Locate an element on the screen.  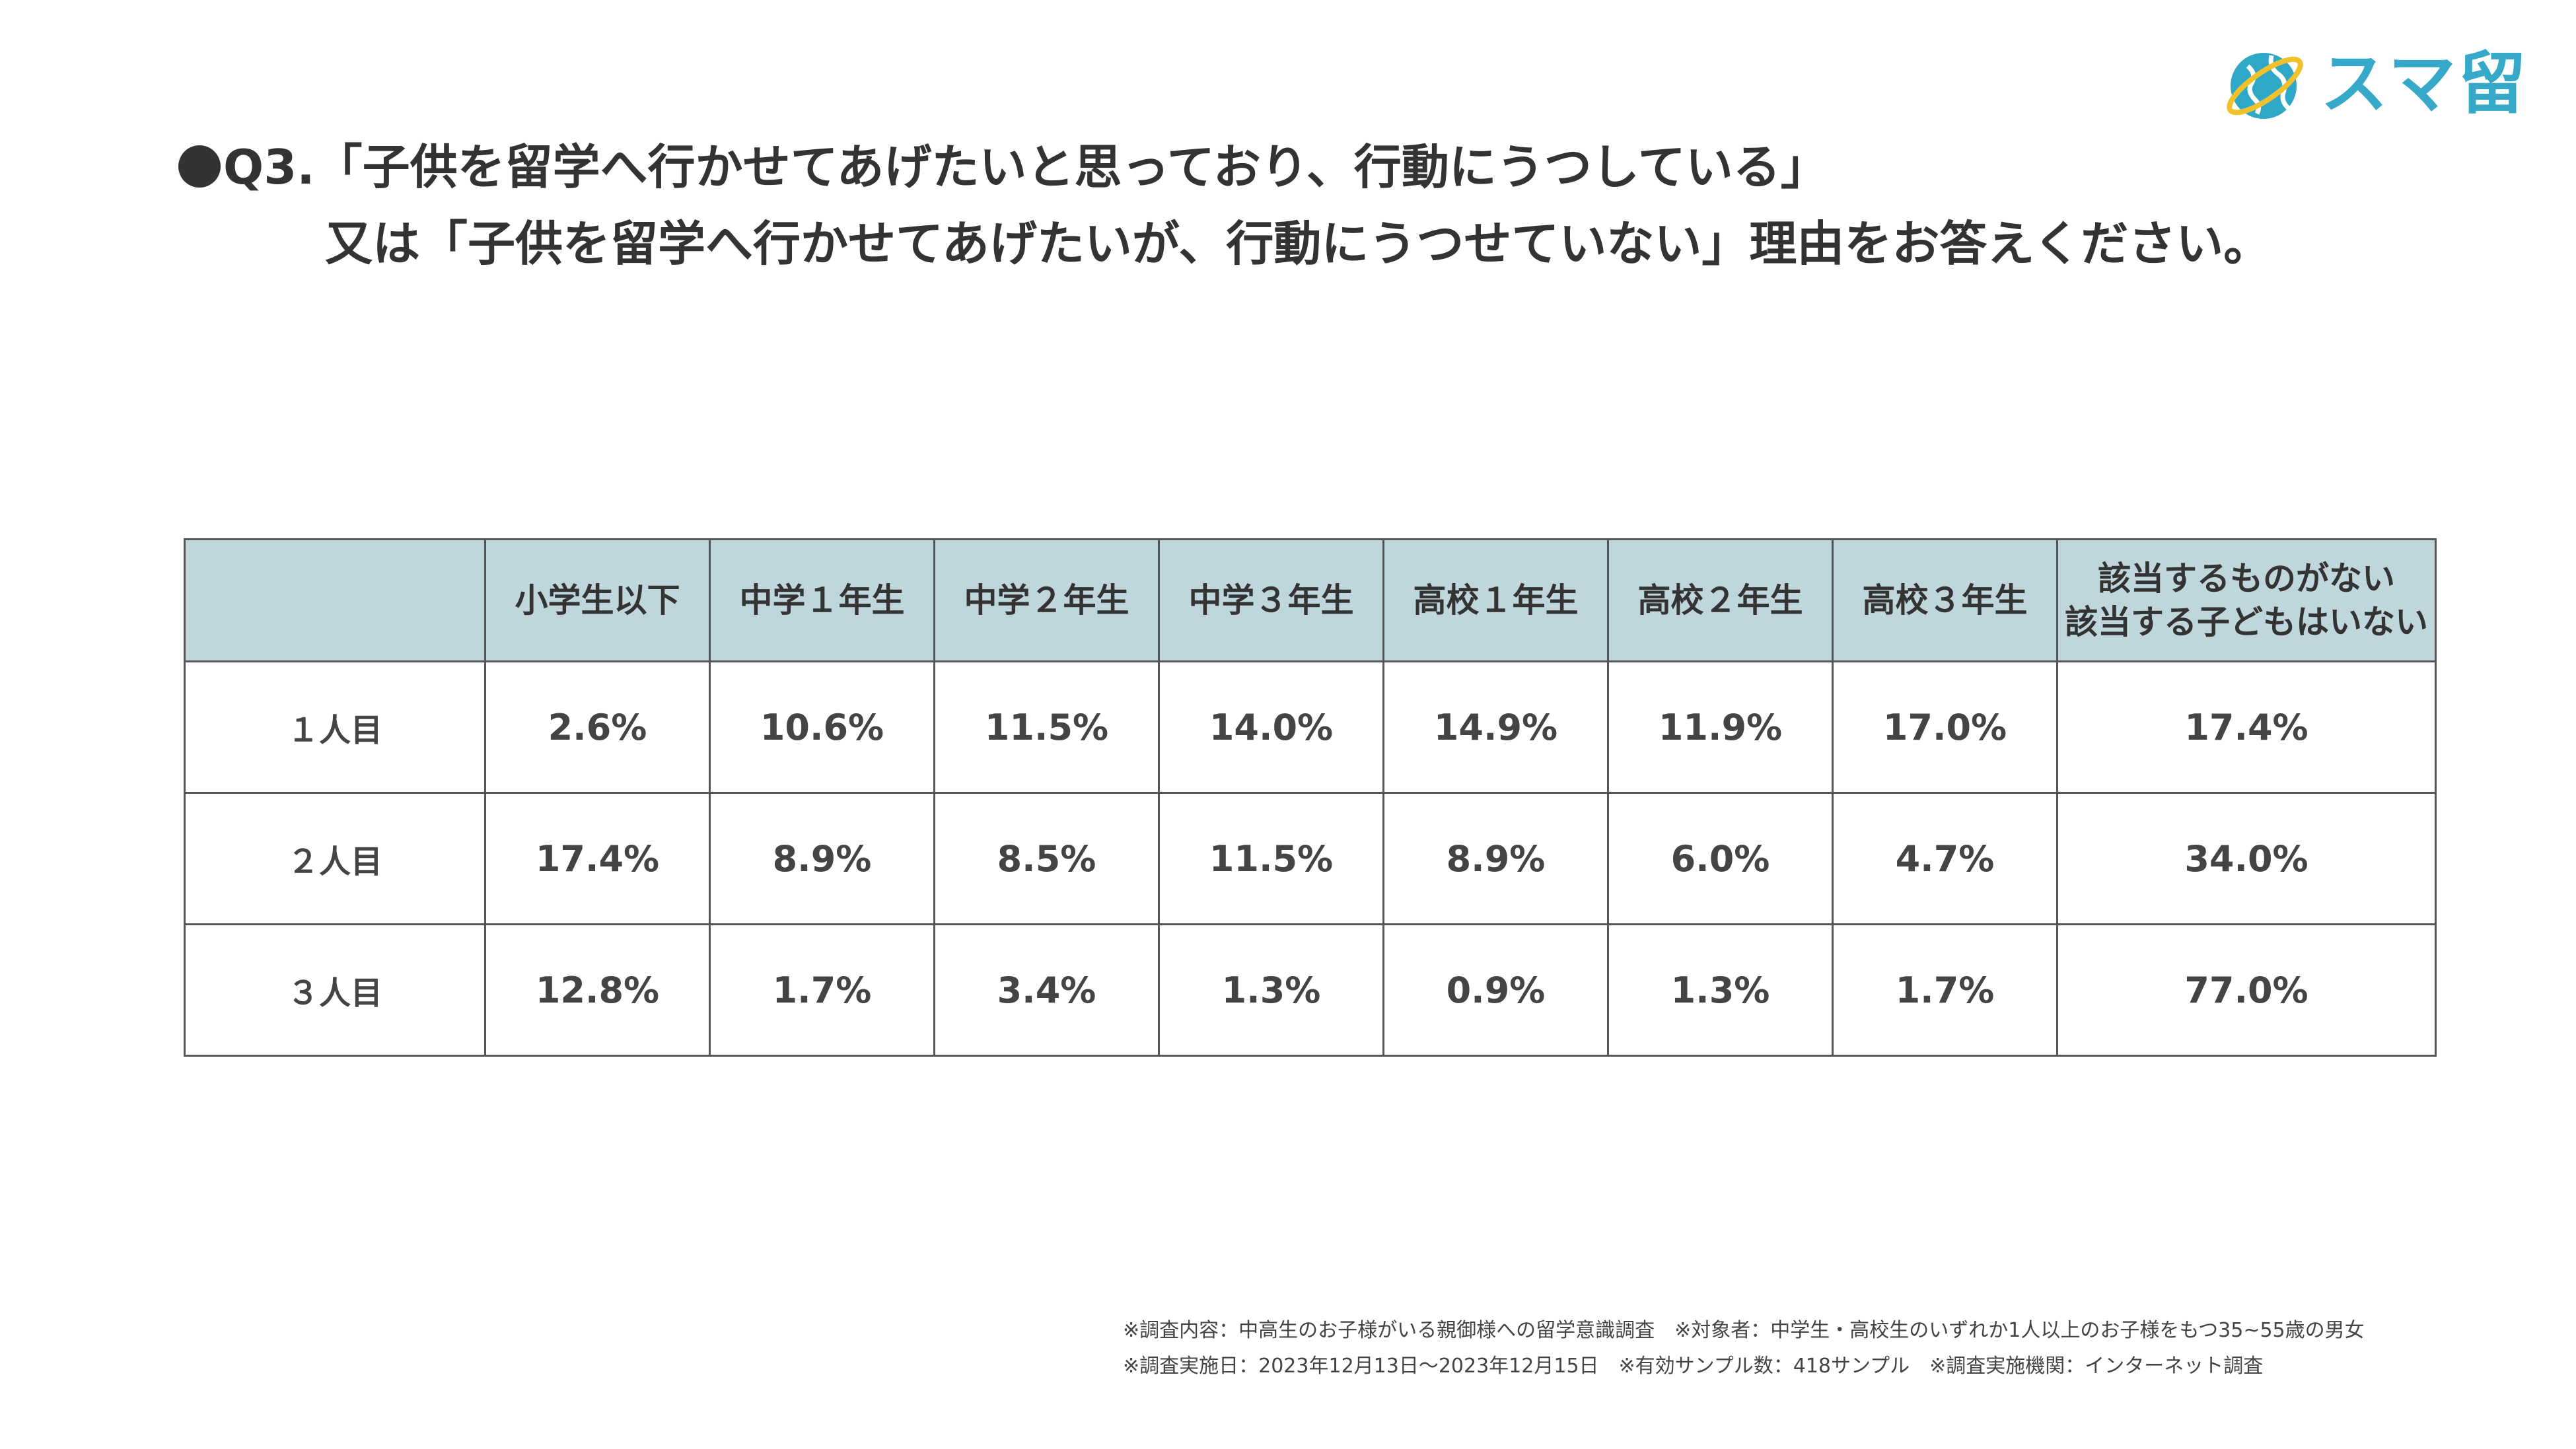
table-cell: 77.0% is located at coordinates (2246, 990).